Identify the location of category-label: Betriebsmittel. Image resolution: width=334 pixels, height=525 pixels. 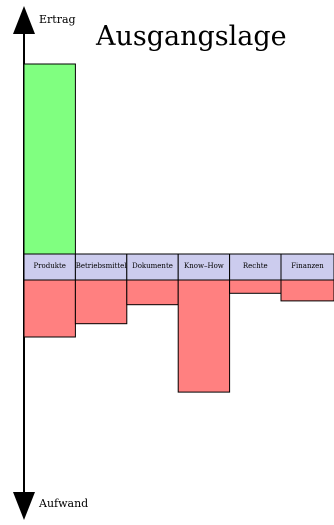
(102, 266).